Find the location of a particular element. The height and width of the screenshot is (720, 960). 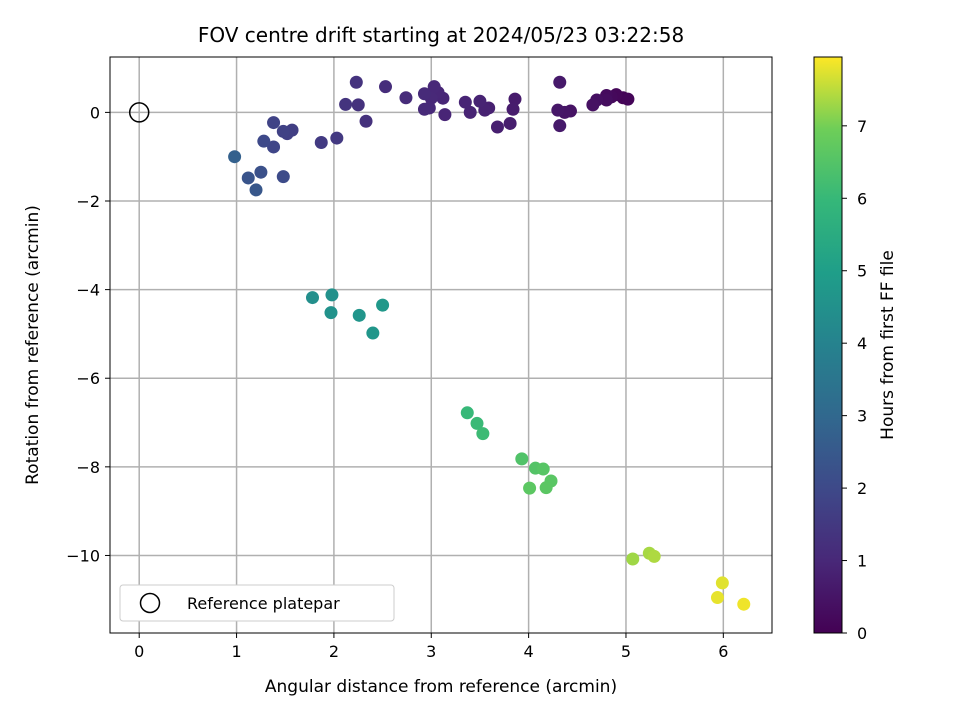

colorbar-tick-label: 0 is located at coordinates (862, 633).